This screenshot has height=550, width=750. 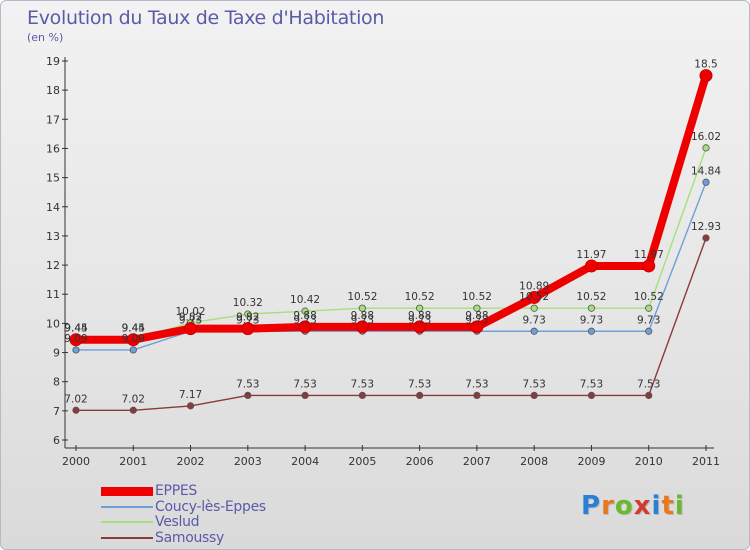 I want to click on legend-swatch-coucy, so click(x=127, y=506).